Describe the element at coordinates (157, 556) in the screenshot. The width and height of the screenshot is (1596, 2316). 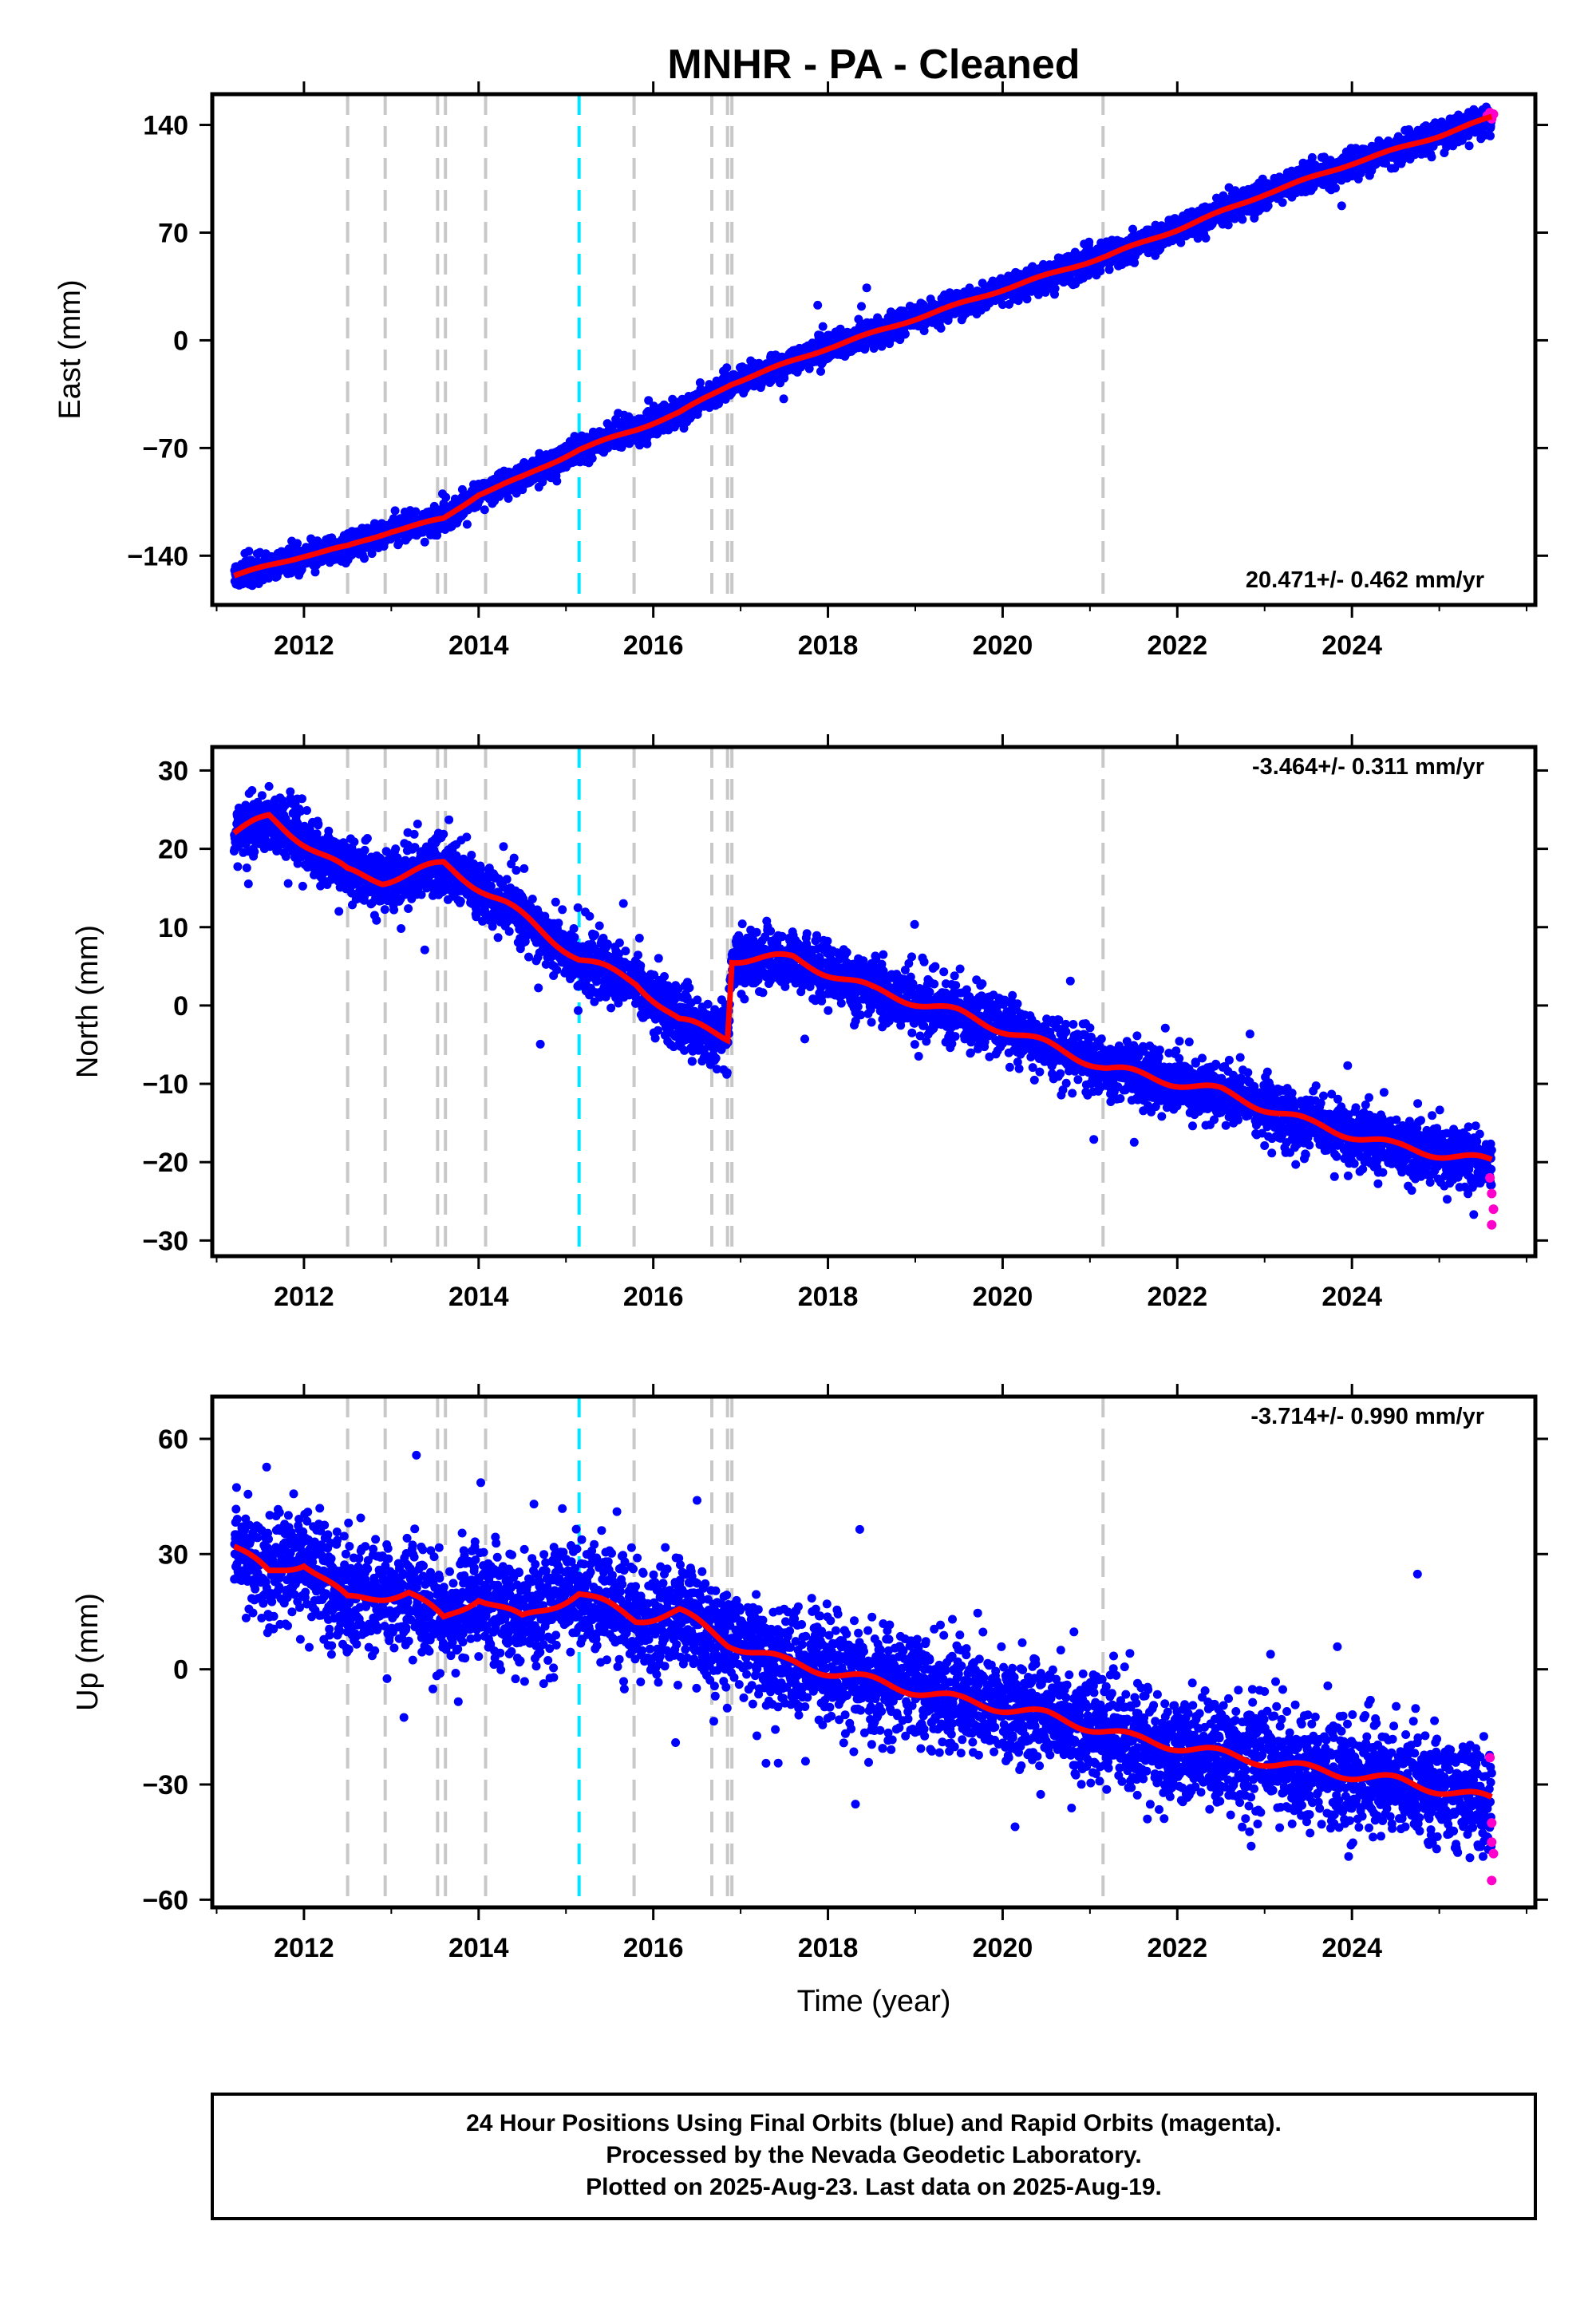
I see `y-tick-label: −140` at that location.